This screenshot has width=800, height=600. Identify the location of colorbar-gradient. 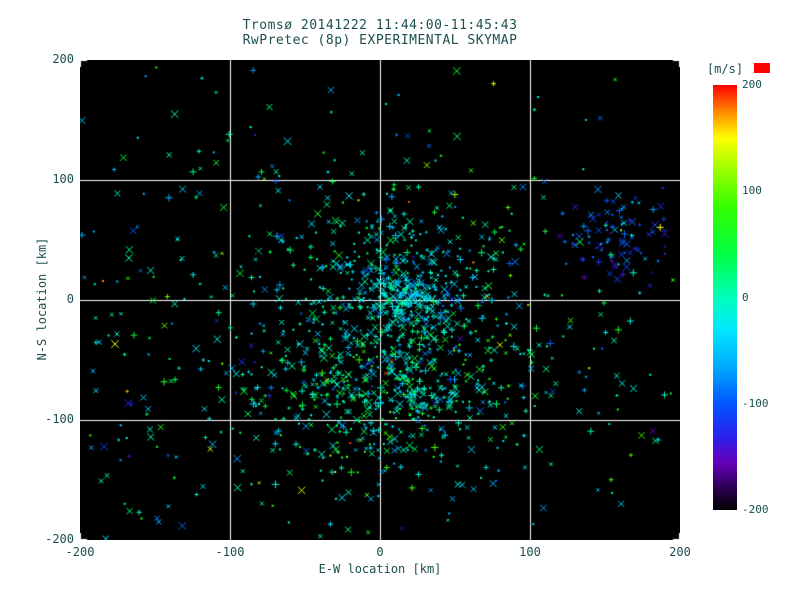
(725, 297).